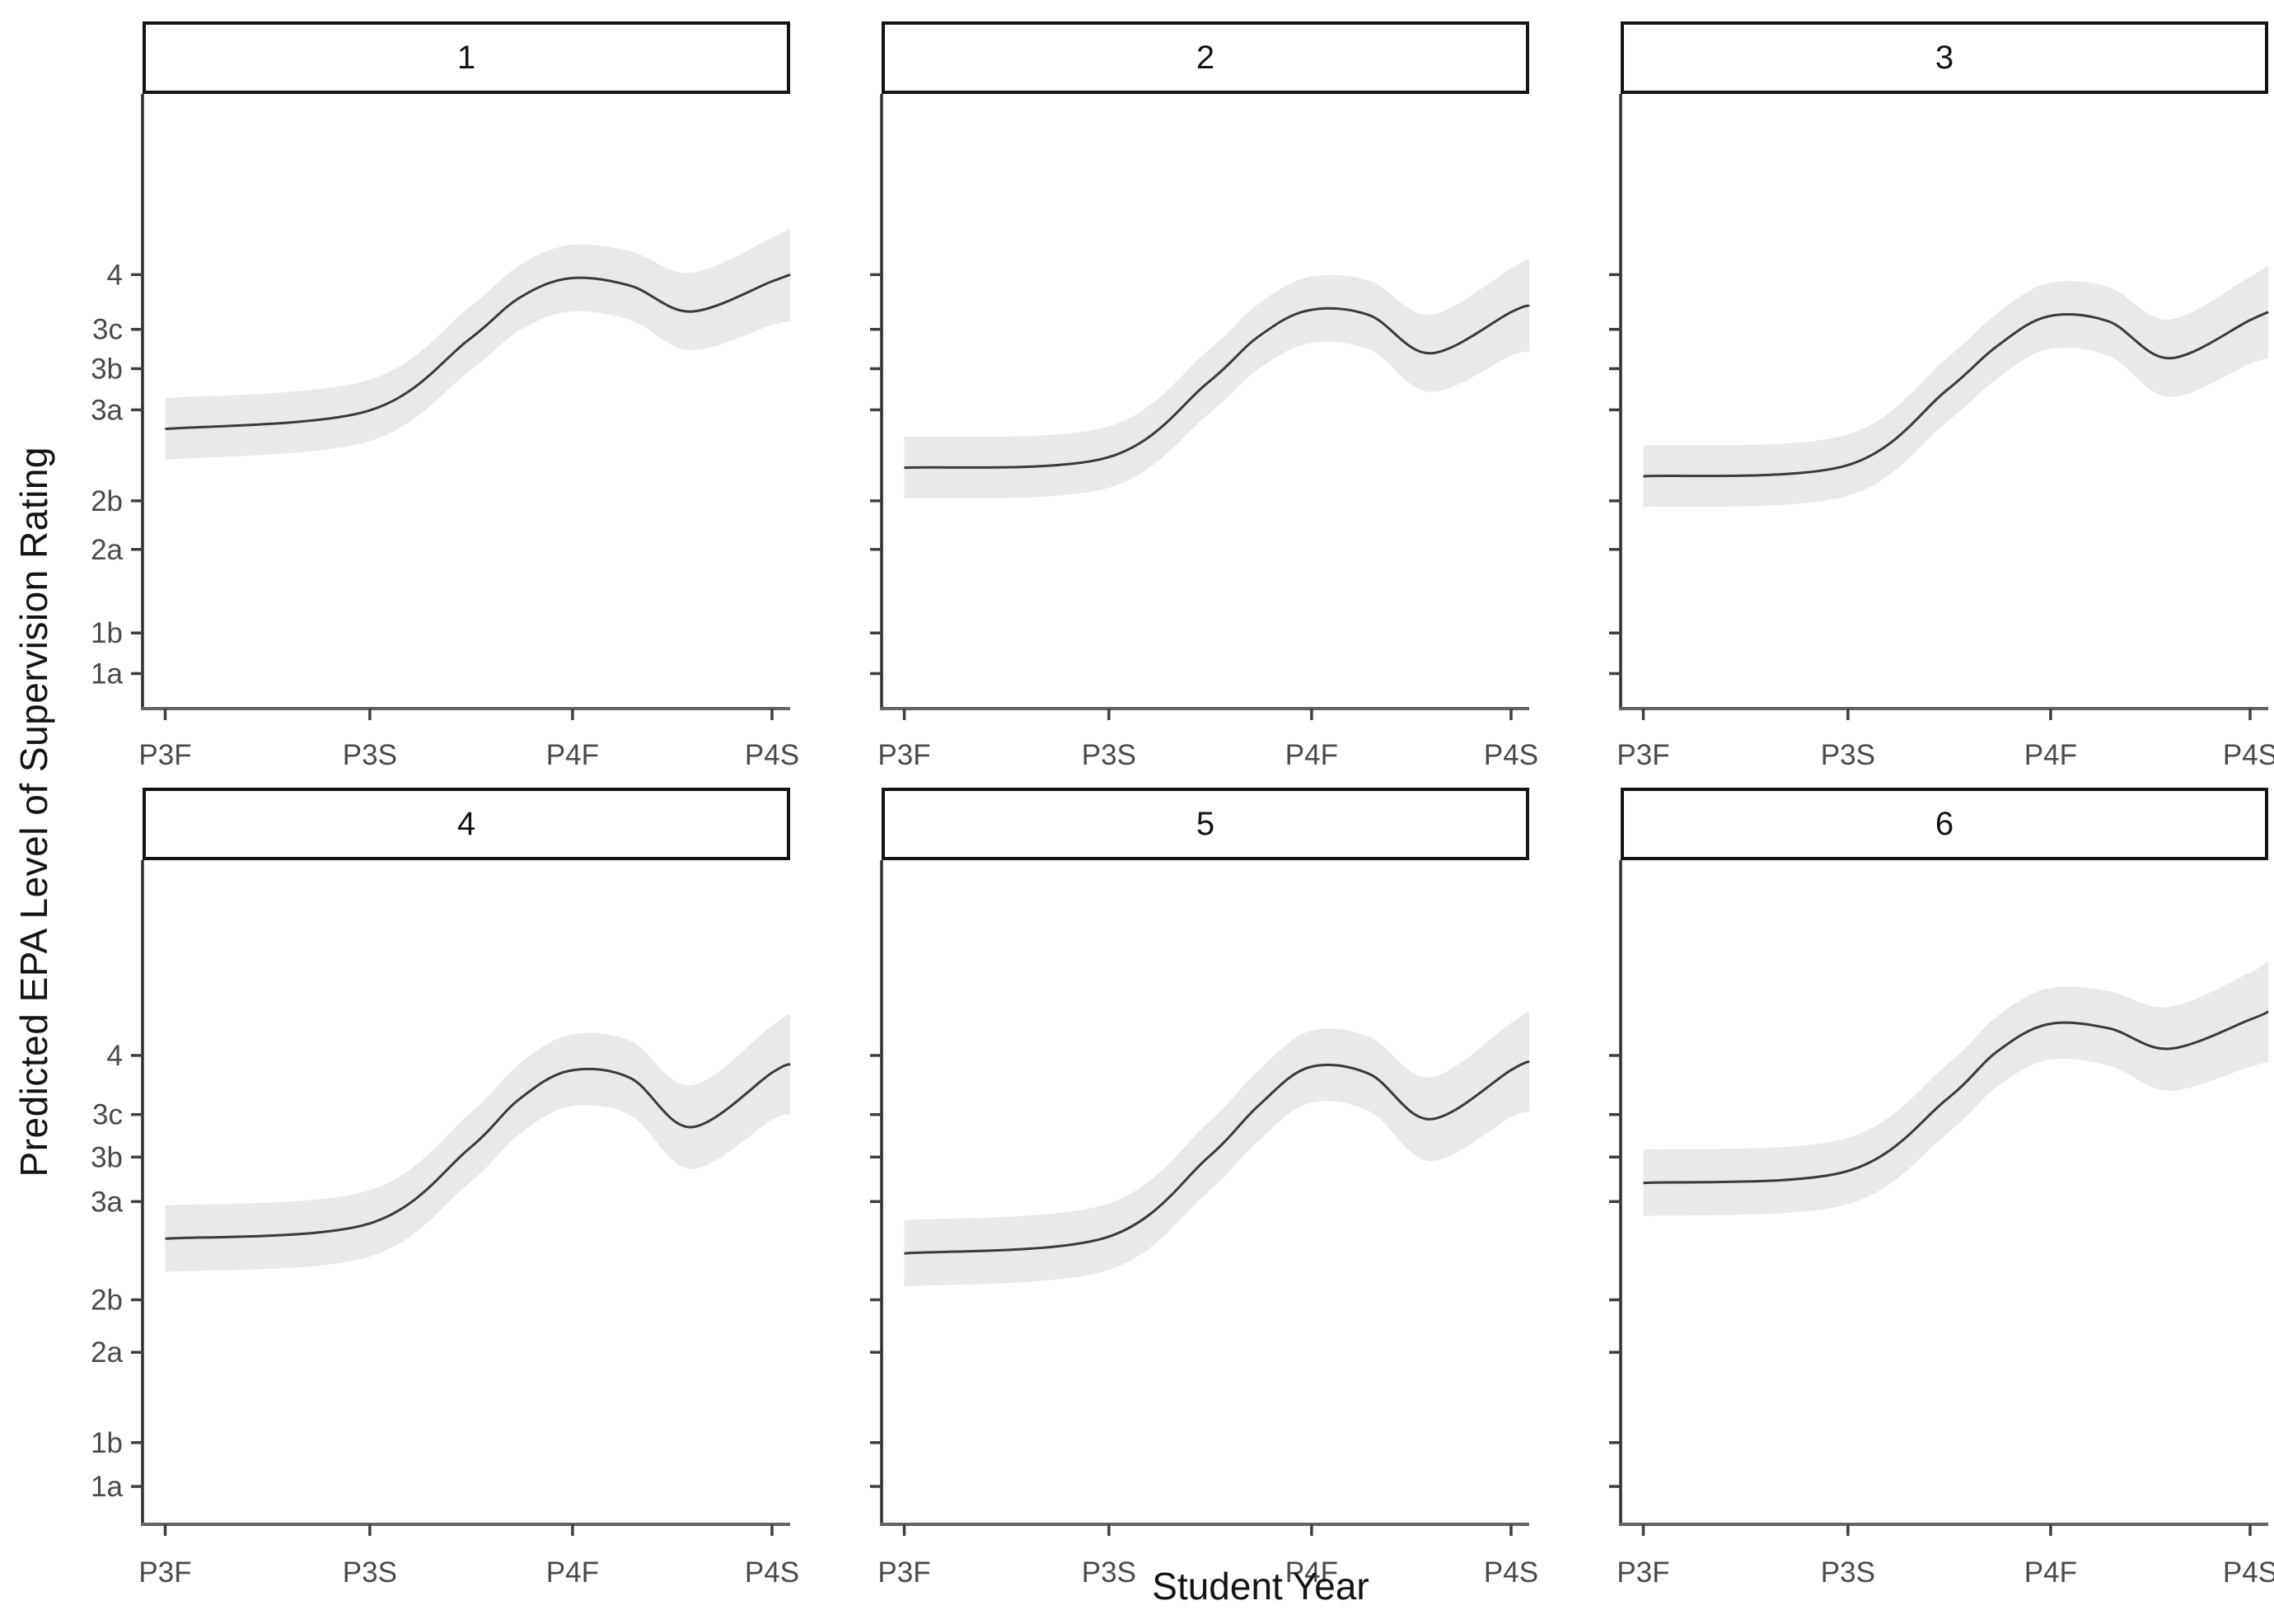 This screenshot has height=1624, width=2274. I want to click on facet-strip-label: 2, so click(1205, 58).